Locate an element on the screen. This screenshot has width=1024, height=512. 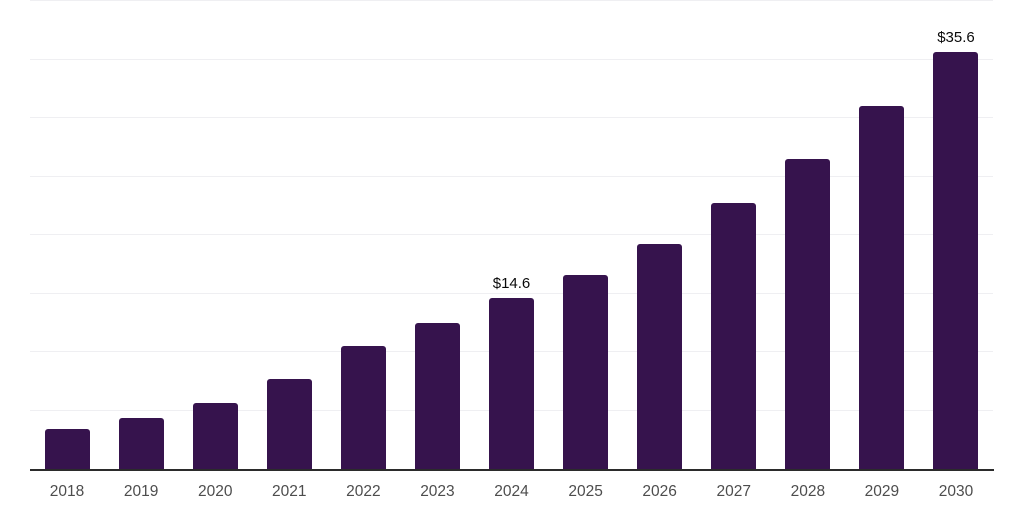
bar-slot-2024: $14.6 is located at coordinates (511, 235).